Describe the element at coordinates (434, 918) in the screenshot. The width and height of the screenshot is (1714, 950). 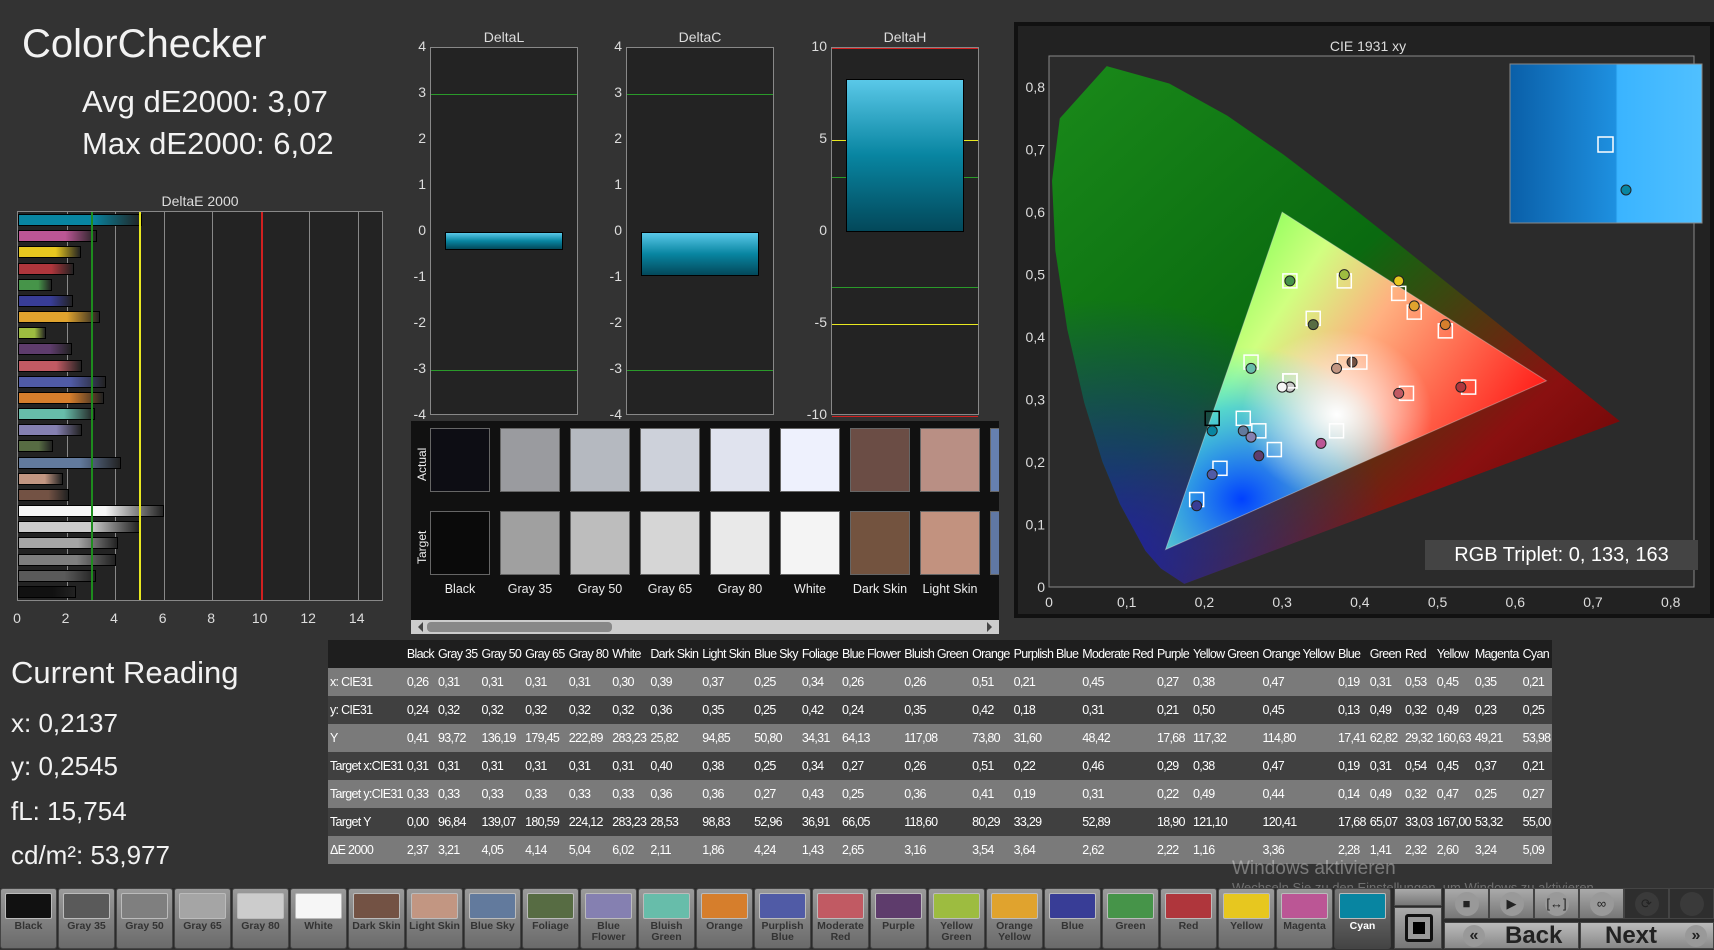
I see `patch-button-light-skin: Light Skin` at that location.